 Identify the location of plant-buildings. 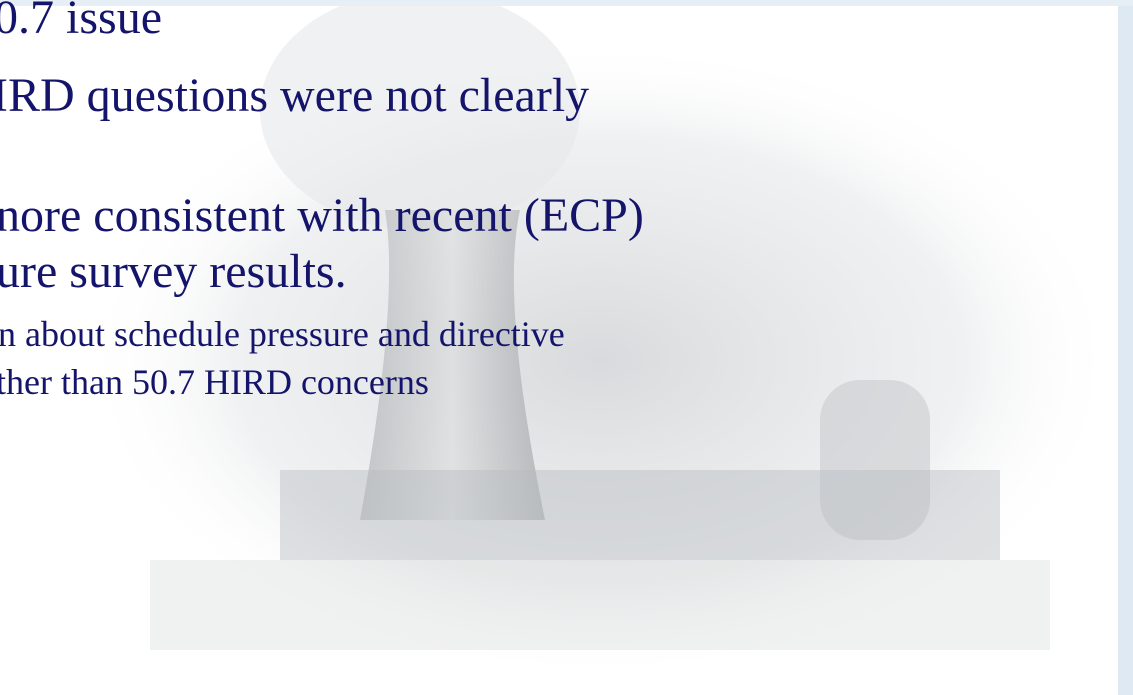
(640, 515).